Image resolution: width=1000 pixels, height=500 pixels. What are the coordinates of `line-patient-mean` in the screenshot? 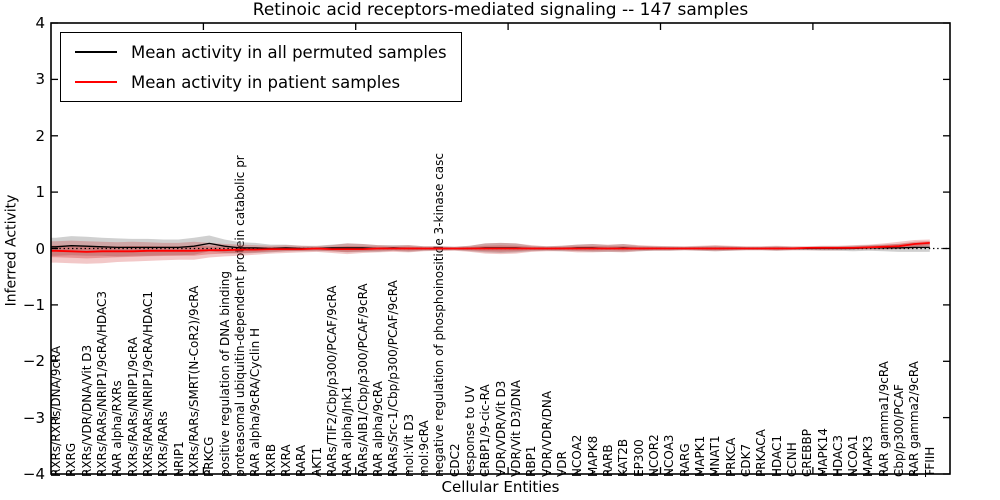 It's located at (490, 247).